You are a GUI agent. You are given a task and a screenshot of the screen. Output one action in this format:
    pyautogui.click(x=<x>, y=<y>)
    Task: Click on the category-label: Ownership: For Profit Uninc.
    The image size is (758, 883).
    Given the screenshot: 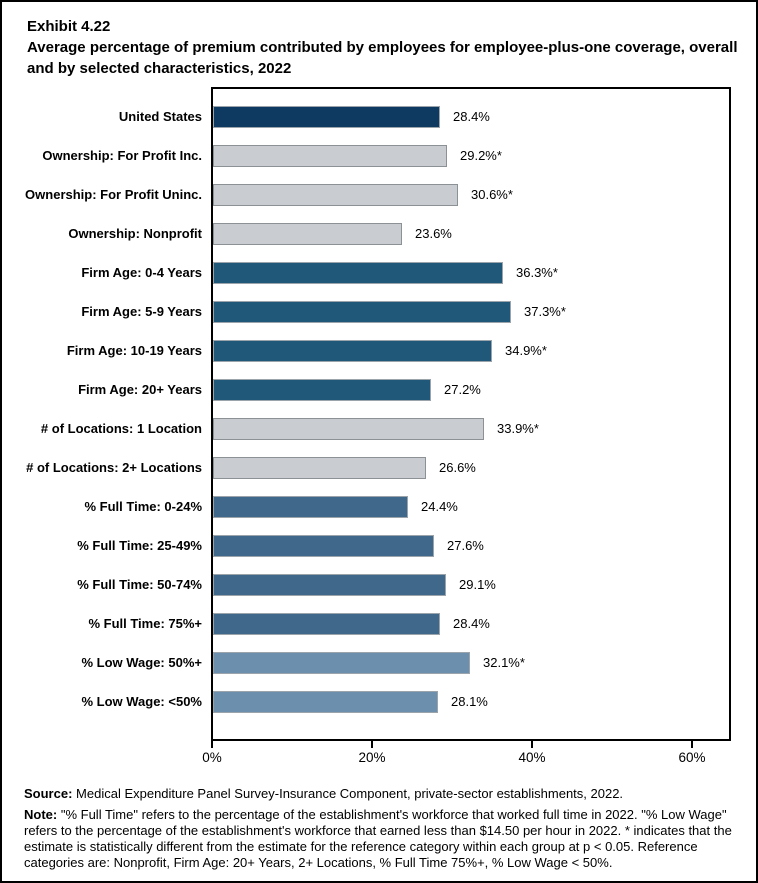 What is the action you would take?
    pyautogui.click(x=113, y=194)
    